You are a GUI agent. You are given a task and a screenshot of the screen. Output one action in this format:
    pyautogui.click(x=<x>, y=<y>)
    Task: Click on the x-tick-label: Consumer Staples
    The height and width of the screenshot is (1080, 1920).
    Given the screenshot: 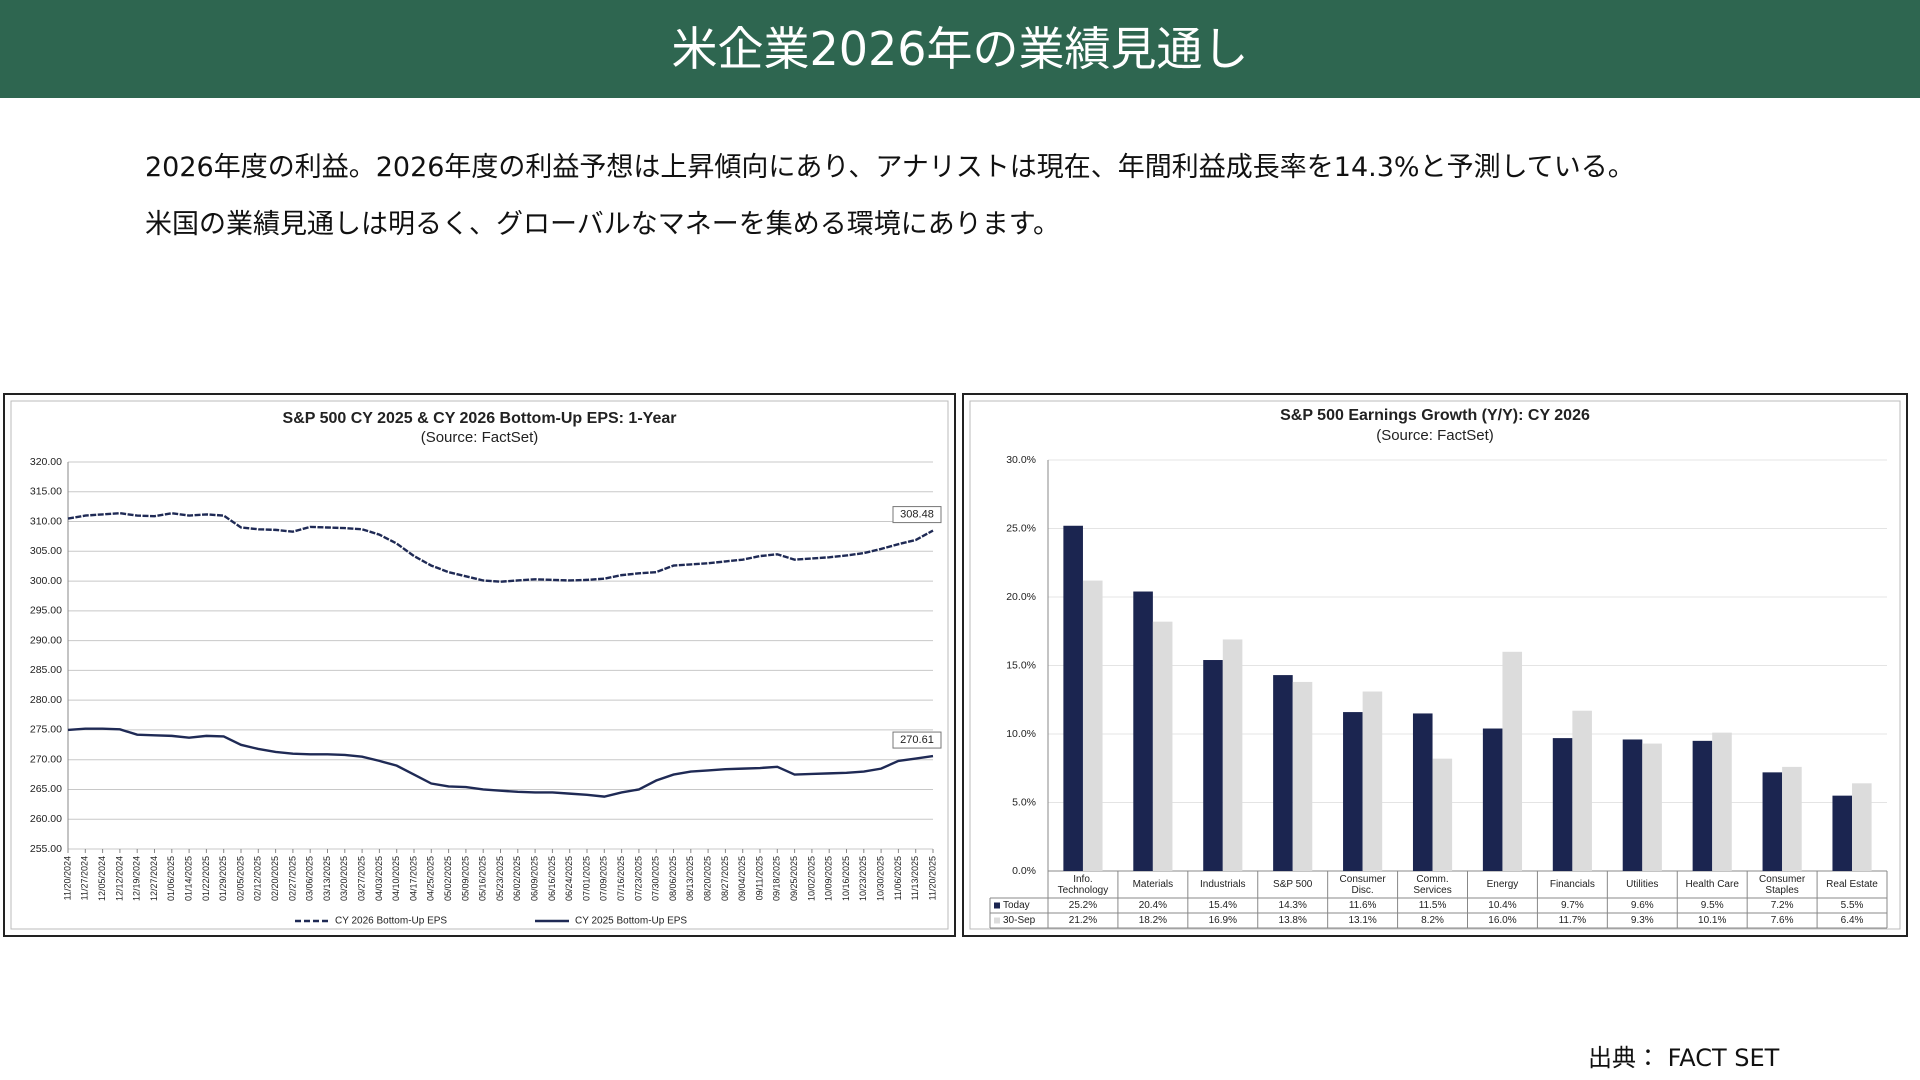 What is the action you would take?
    pyautogui.click(x=1782, y=884)
    